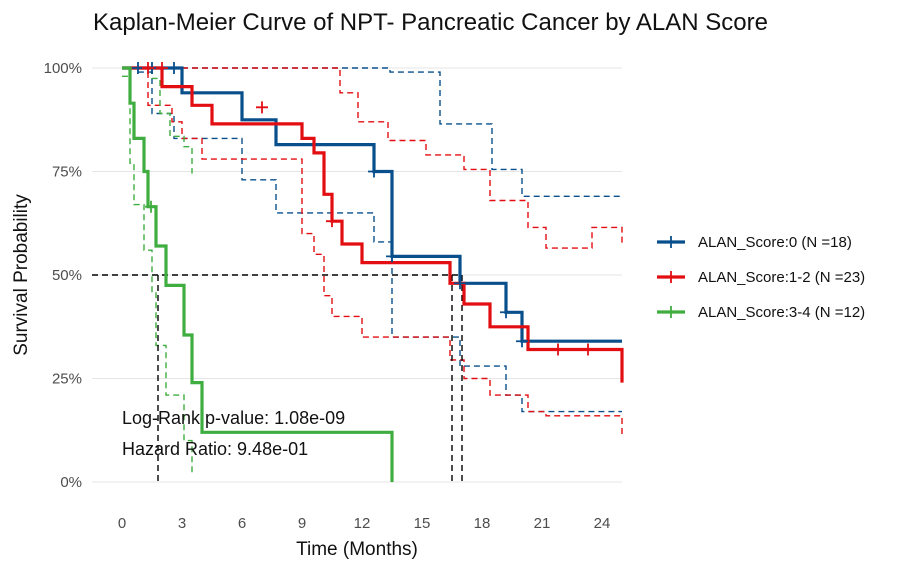 The width and height of the screenshot is (921, 569). I want to click on median-reference-lines, so click(277, 378).